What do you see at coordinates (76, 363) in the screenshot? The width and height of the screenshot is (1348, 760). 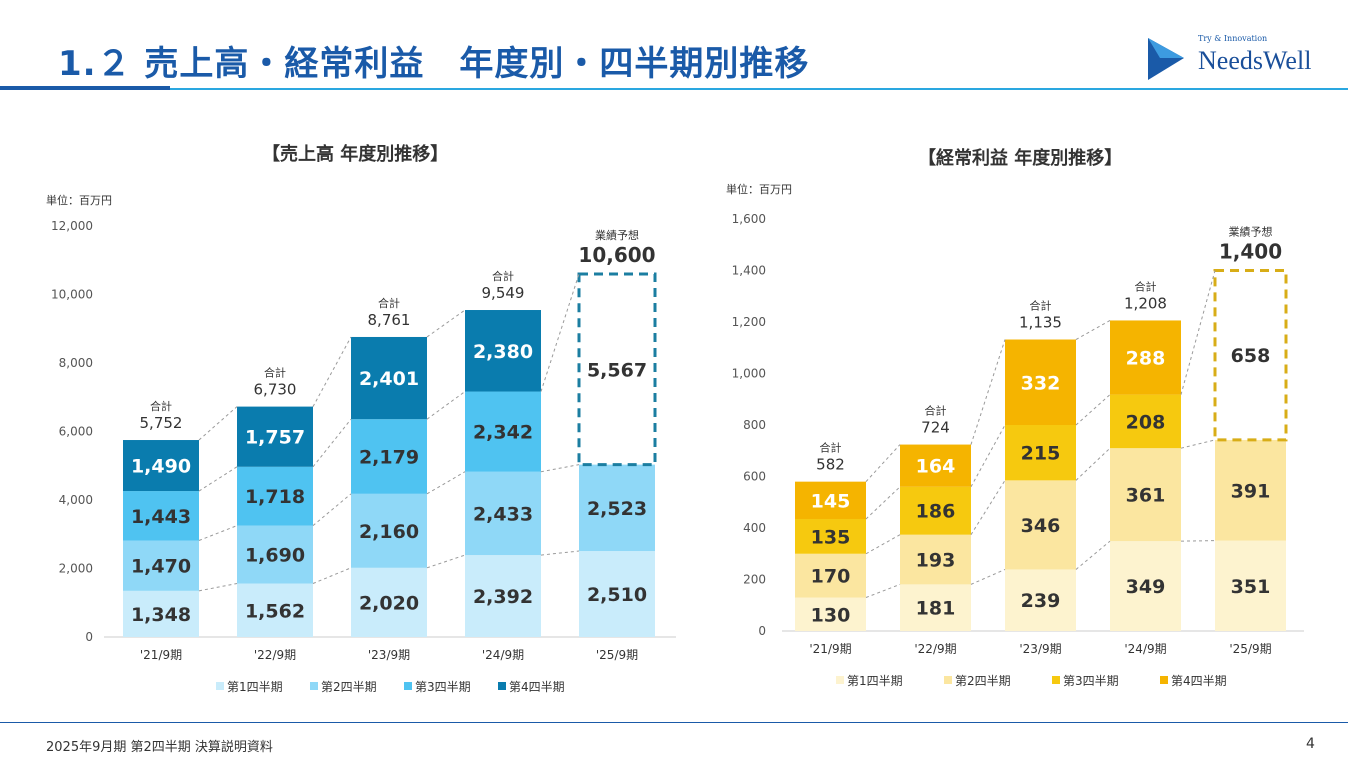 I see `y-tick-label: 8,000` at bounding box center [76, 363].